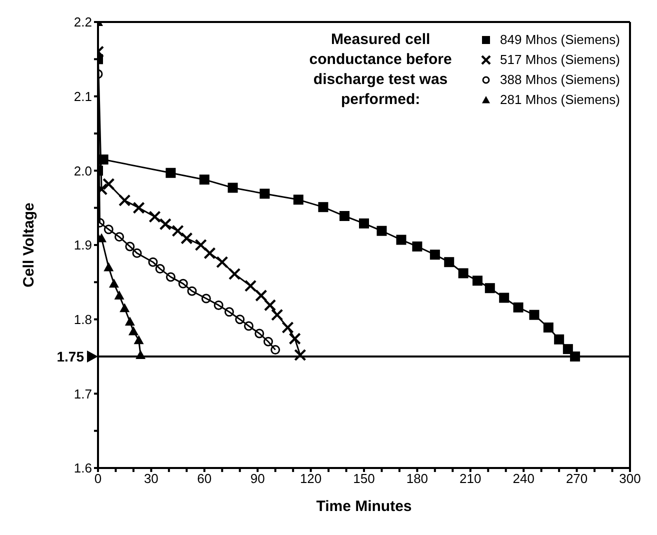 This screenshot has width=657, height=535. Describe the element at coordinates (560, 40) in the screenshot. I see `legend-label: 849 Mhos (Siemens)` at that location.